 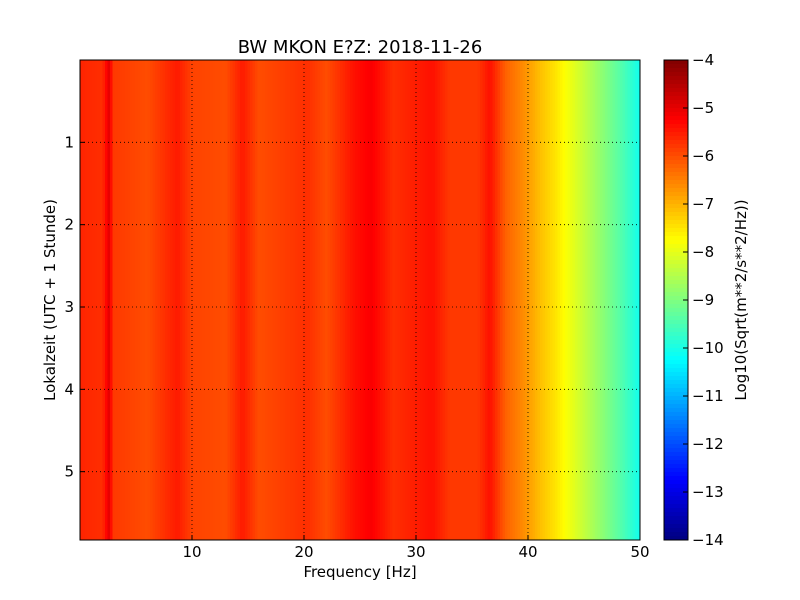 What do you see at coordinates (50, 300) in the screenshot?
I see `y-axis-label: Lokalzeit (UTC + 1 Stunde)` at bounding box center [50, 300].